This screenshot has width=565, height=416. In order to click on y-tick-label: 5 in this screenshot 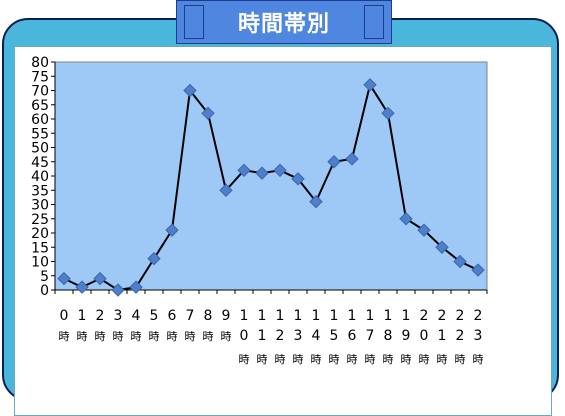, I will do `click(44, 277)`.